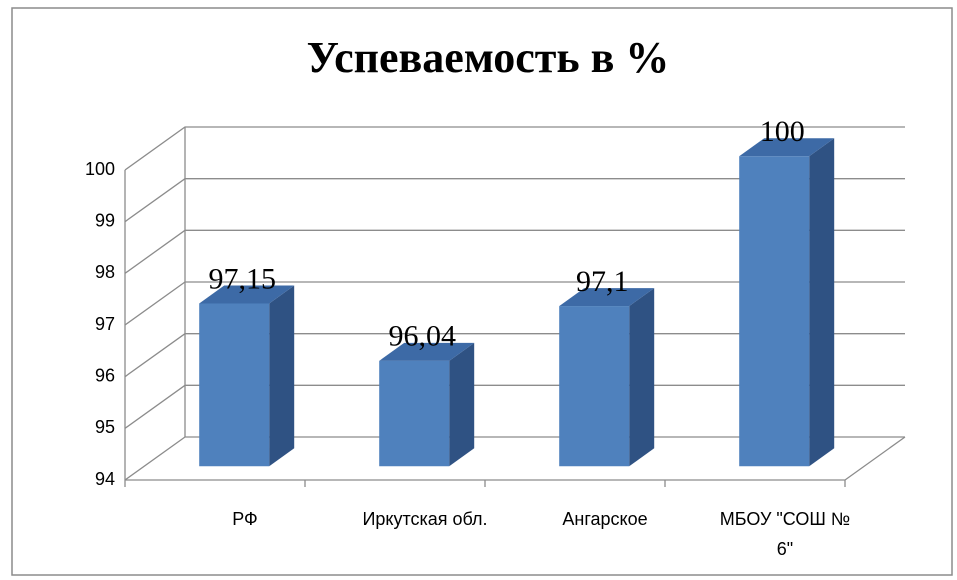 The height and width of the screenshot is (580, 957). I want to click on y-tick-label: 95, so click(105, 427).